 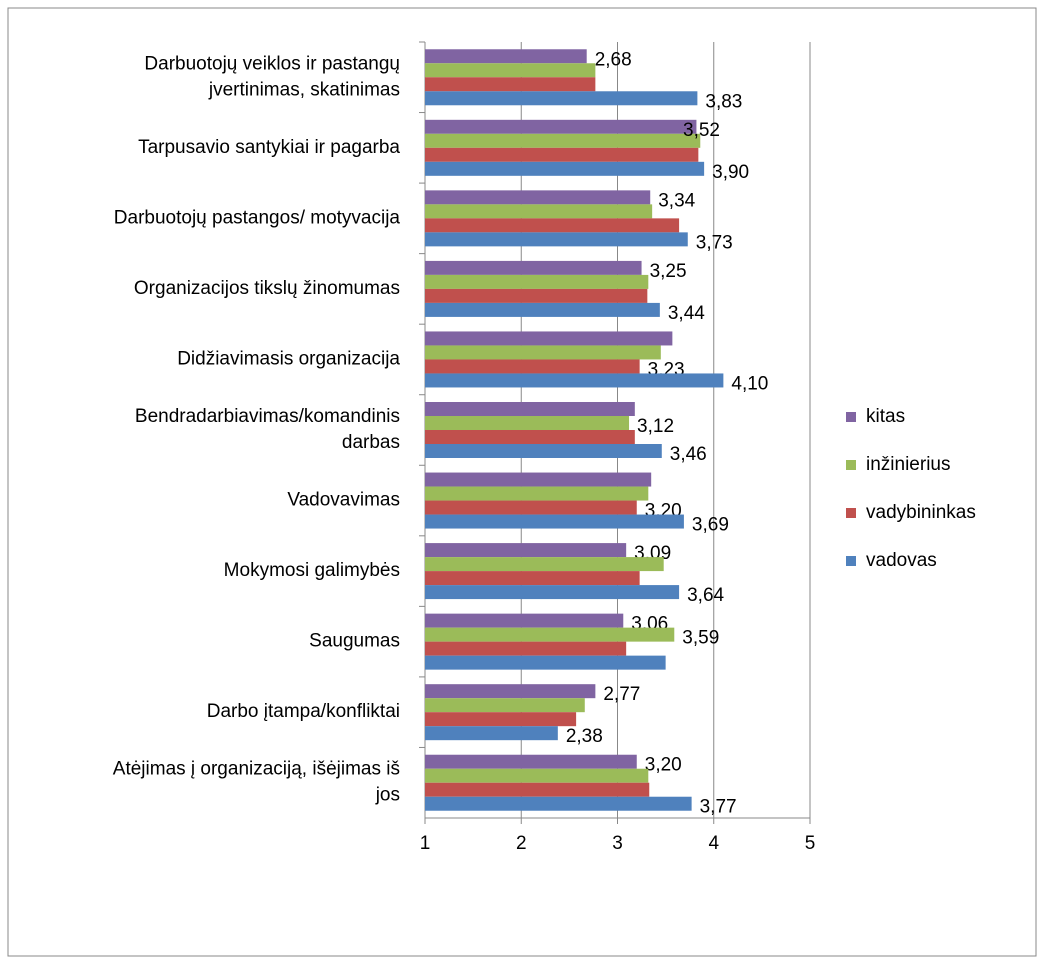 What do you see at coordinates (621, 694) in the screenshot?
I see `data-label: 2,77` at bounding box center [621, 694].